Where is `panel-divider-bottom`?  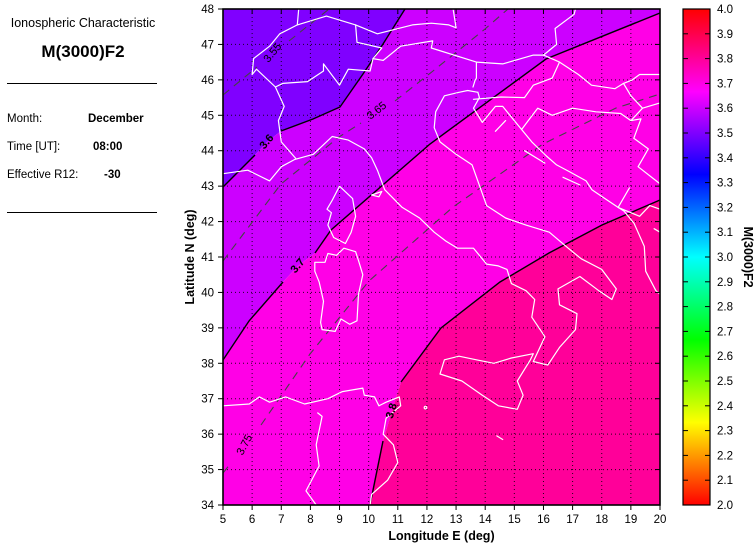
panel-divider-bottom is located at coordinates (82, 212).